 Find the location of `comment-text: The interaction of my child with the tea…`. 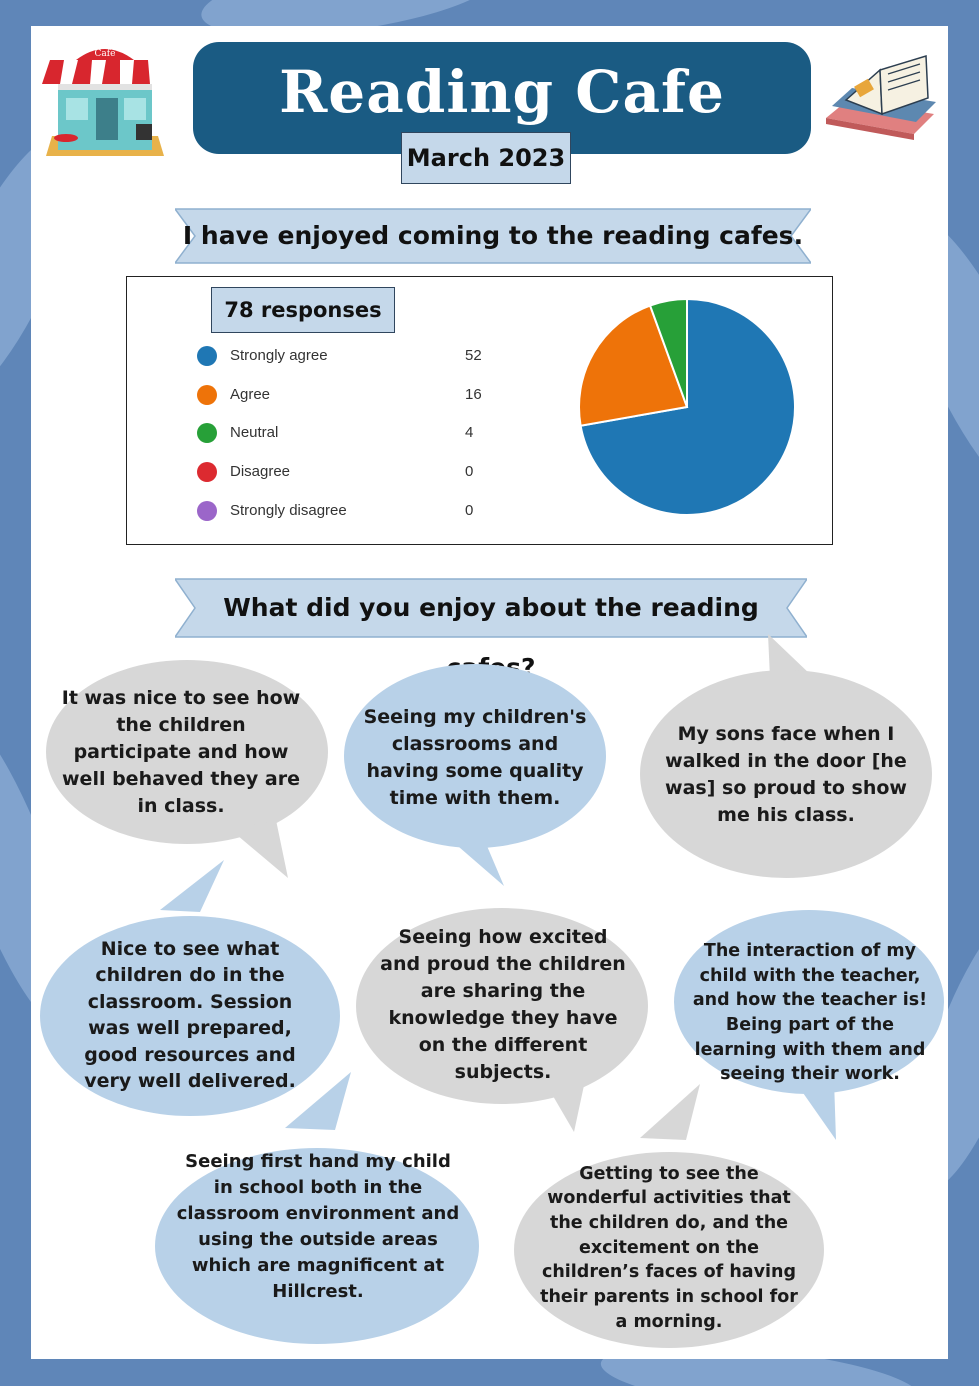

comment-text: The interaction of my child with the tea… is located at coordinates (810, 1012).